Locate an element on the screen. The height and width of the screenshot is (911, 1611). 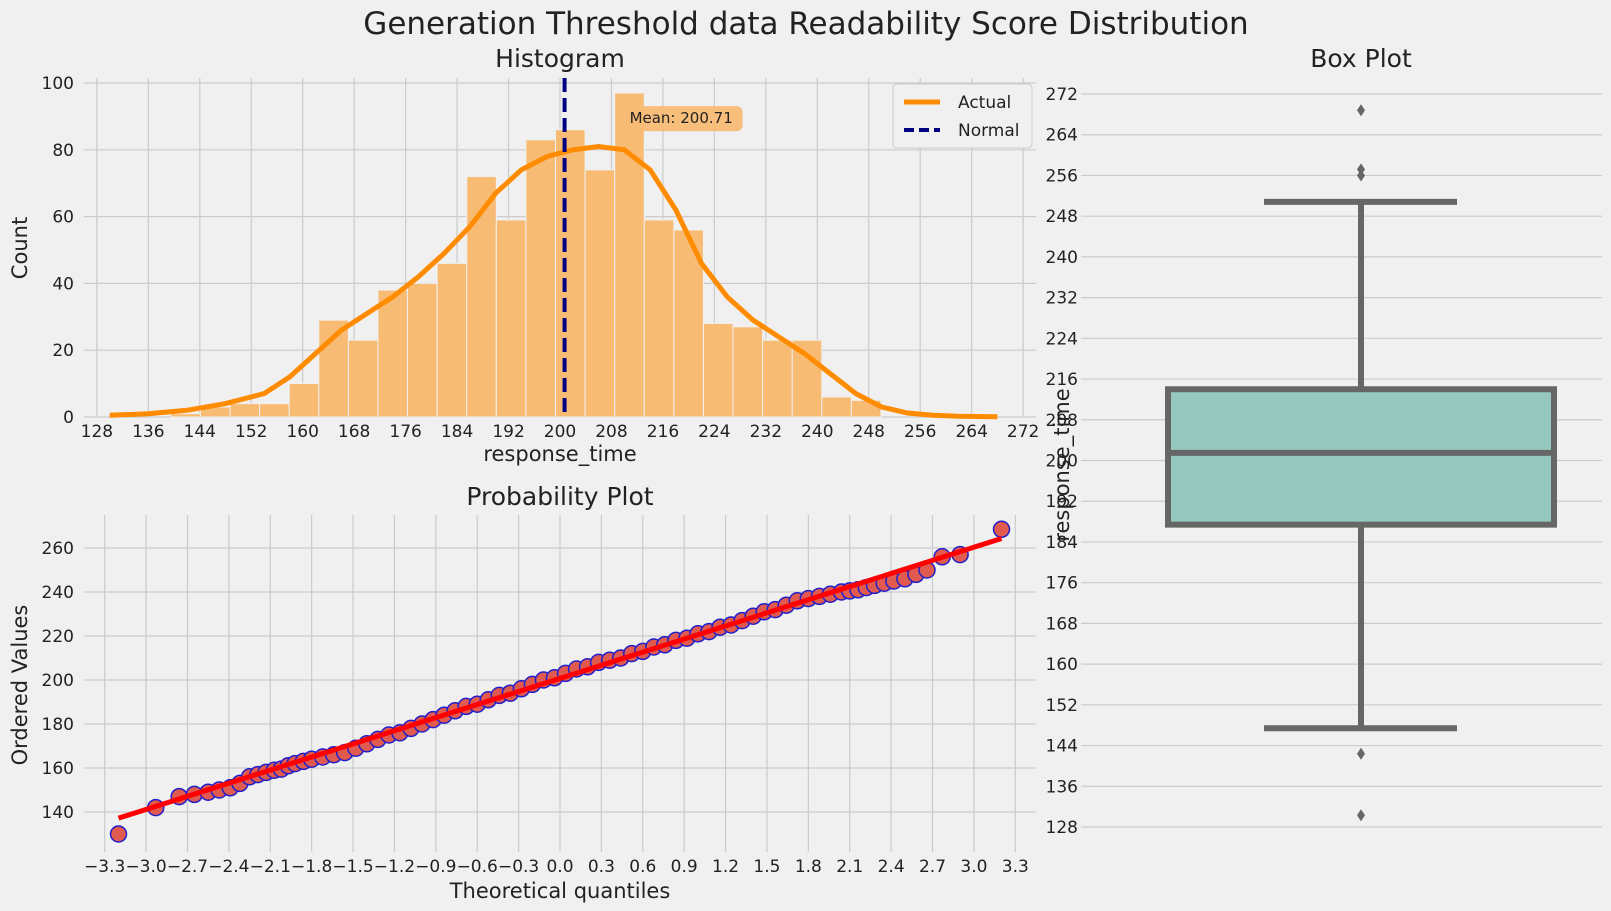
legend-normal-label: Normal is located at coordinates (989, 131).